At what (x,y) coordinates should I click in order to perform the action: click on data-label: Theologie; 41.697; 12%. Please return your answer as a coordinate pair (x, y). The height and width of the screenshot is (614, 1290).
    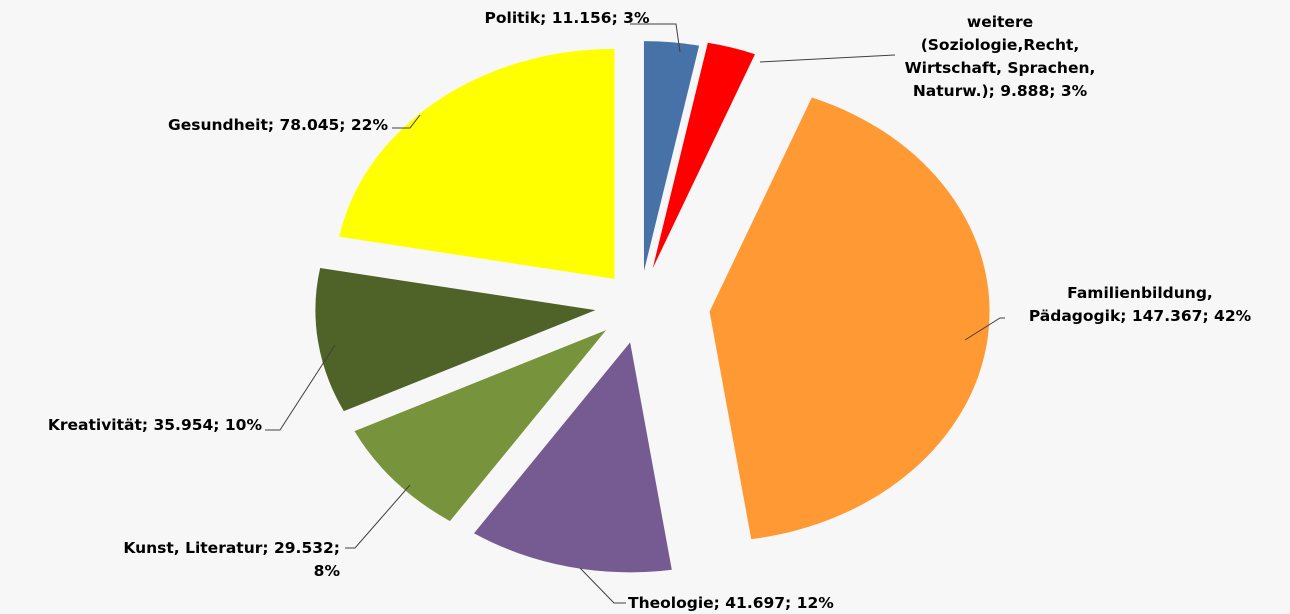
    Looking at the image, I should click on (731, 603).